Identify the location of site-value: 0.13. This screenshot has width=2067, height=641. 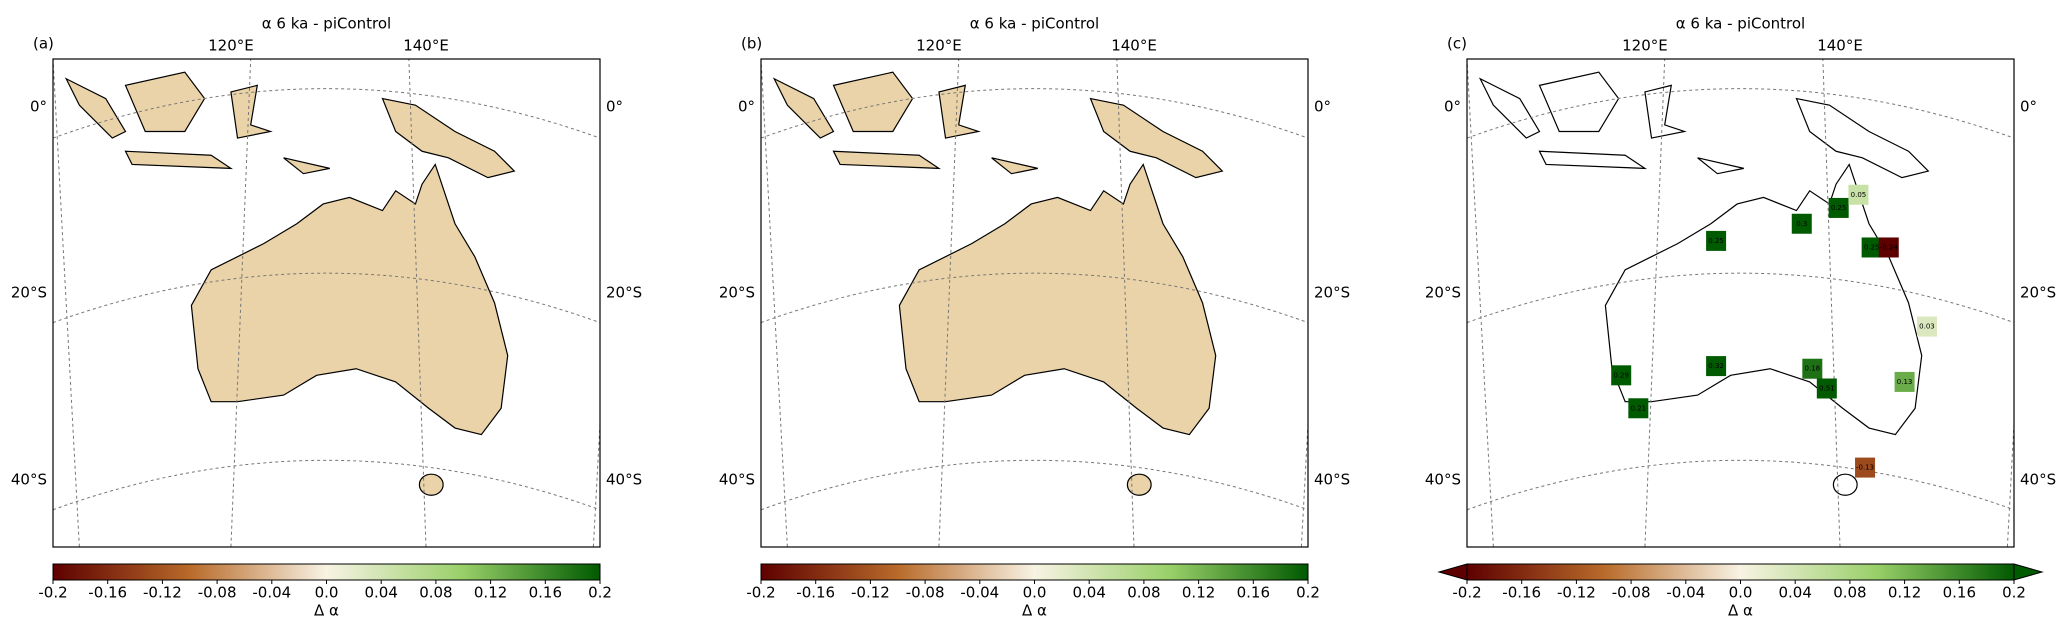
(1905, 382).